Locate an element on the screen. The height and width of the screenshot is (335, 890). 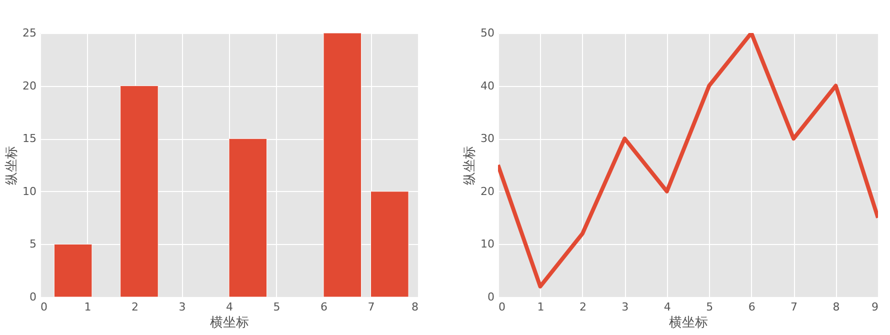
y-tick-label: 40 is located at coordinates (487, 85).